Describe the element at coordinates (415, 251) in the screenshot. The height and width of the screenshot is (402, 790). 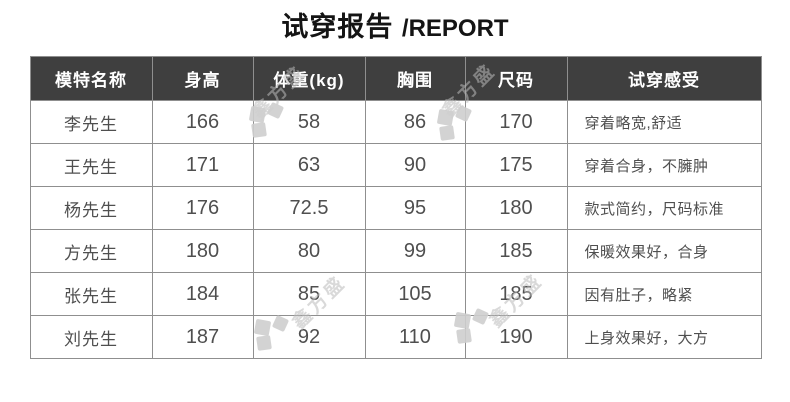
I see `cell-chest: 99` at that location.